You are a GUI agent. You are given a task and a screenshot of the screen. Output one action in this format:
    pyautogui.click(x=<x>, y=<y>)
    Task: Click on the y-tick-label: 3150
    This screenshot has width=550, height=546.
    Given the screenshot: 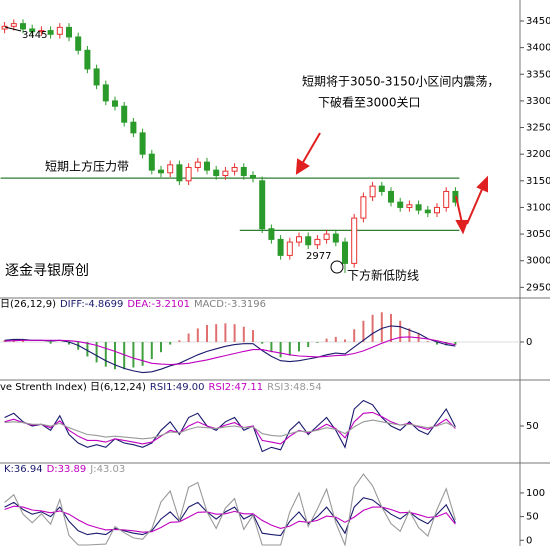 What is the action you would take?
    pyautogui.click(x=538, y=181)
    